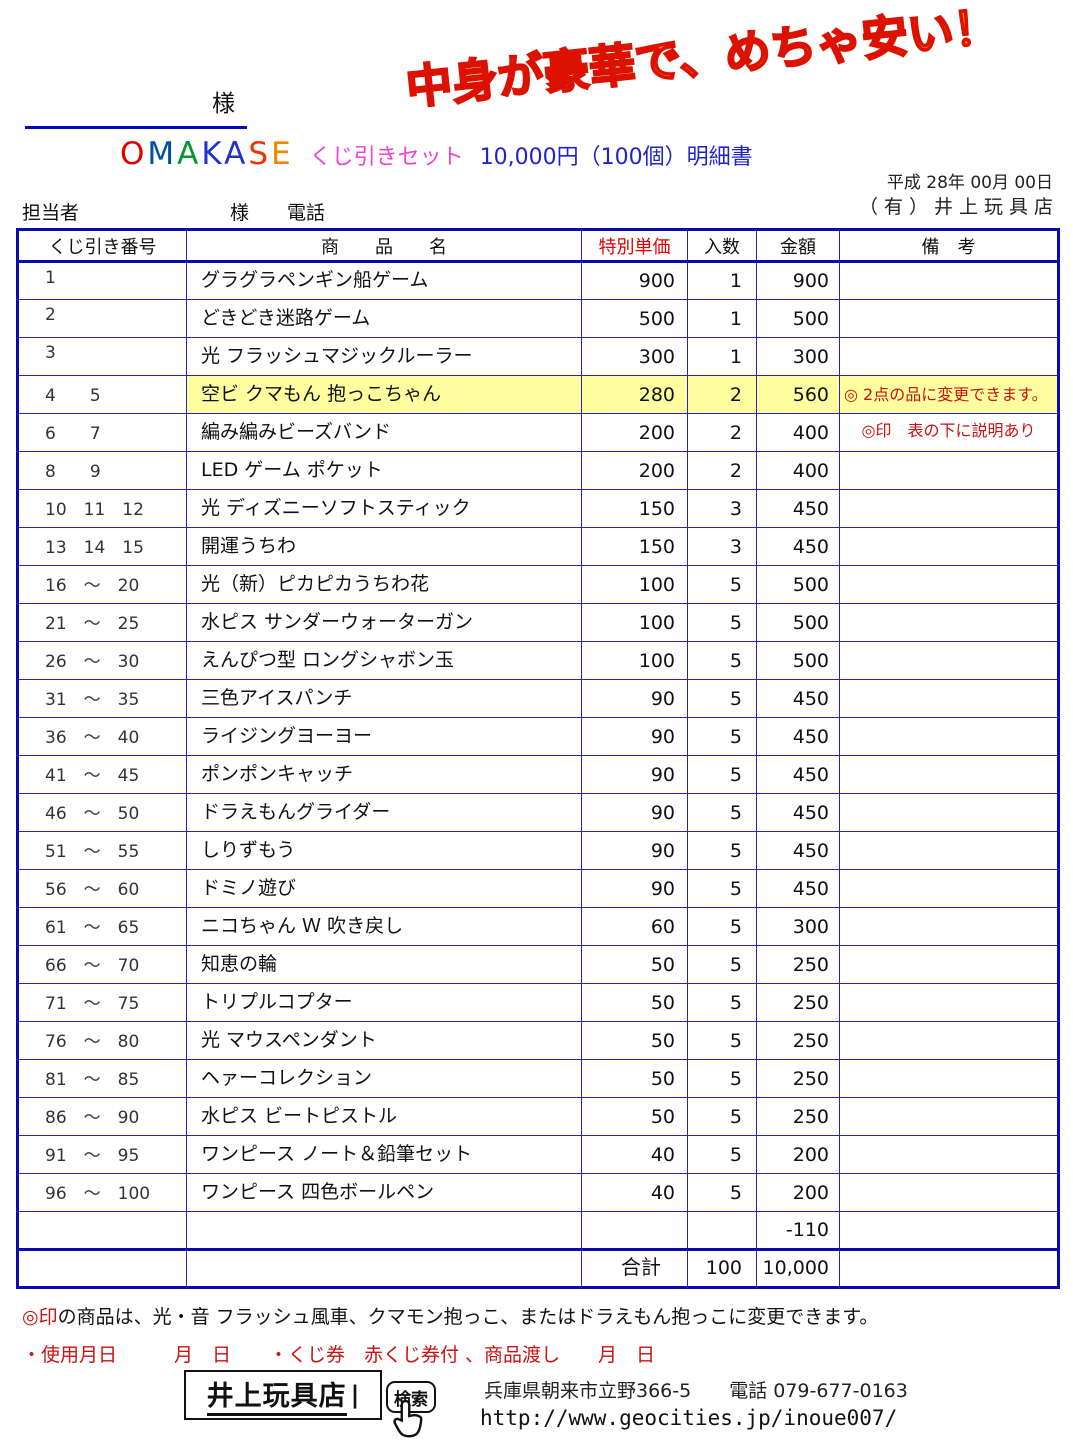 The height and width of the screenshot is (1444, 1073). I want to click on cell-amt: 900, so click(798, 280).